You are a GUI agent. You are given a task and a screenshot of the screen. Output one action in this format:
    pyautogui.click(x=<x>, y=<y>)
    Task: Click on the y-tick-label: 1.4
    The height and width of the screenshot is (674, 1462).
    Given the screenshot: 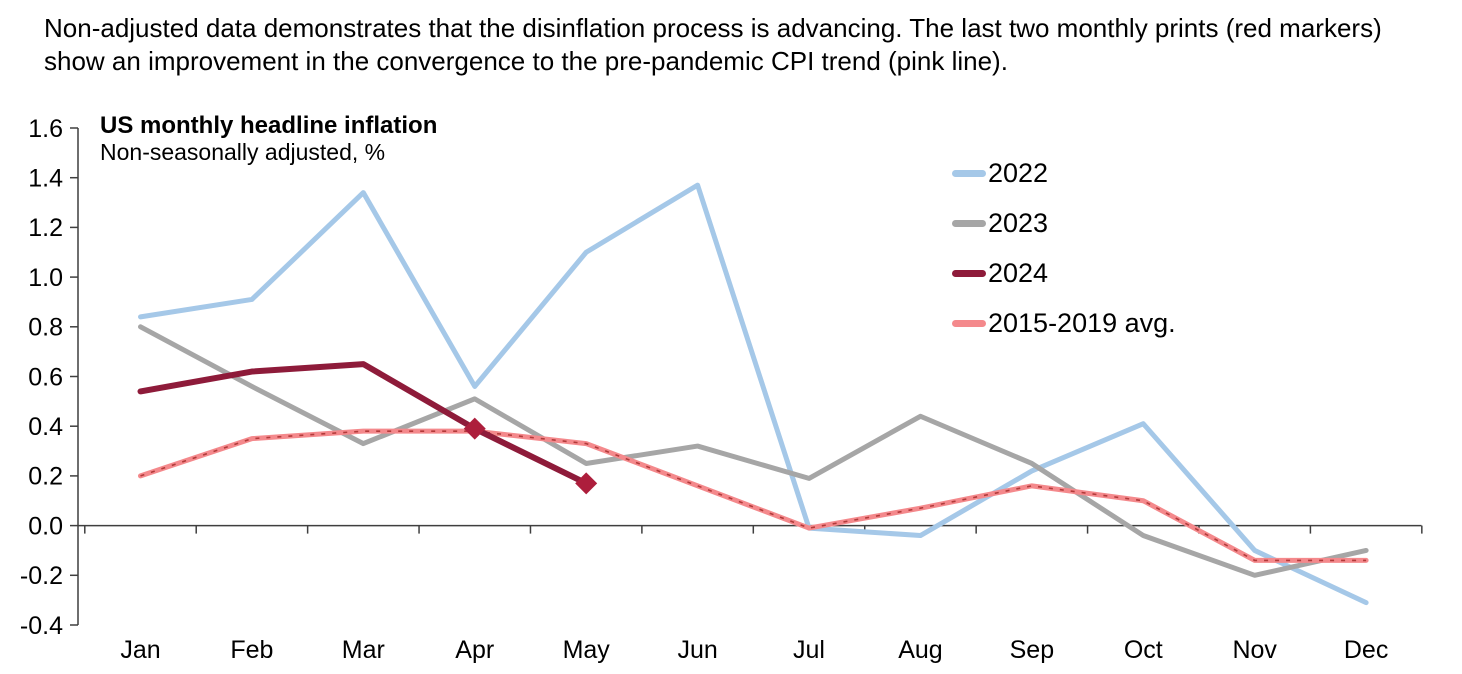 What is the action you would take?
    pyautogui.click(x=45, y=178)
    